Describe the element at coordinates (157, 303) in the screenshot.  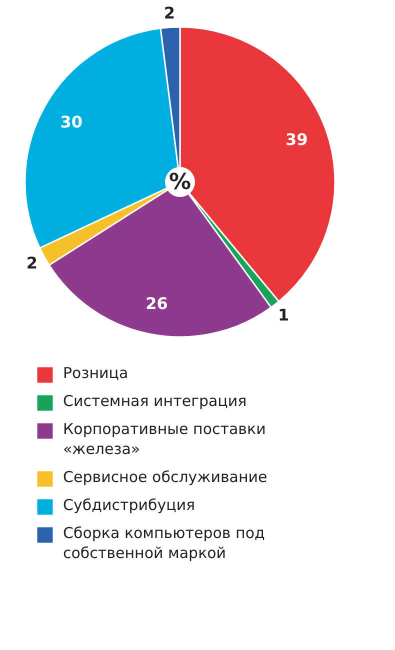
I see `data-label: 26` at that location.